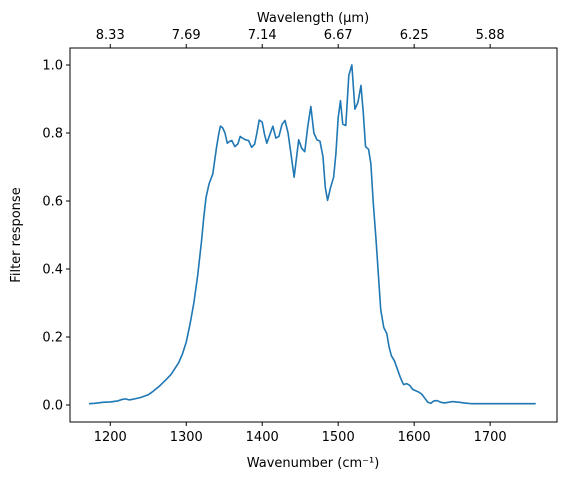 Image resolution: width=570 pixels, height=480 pixels. Describe the element at coordinates (490, 437) in the screenshot. I see `x-tick-label: 1700` at that location.